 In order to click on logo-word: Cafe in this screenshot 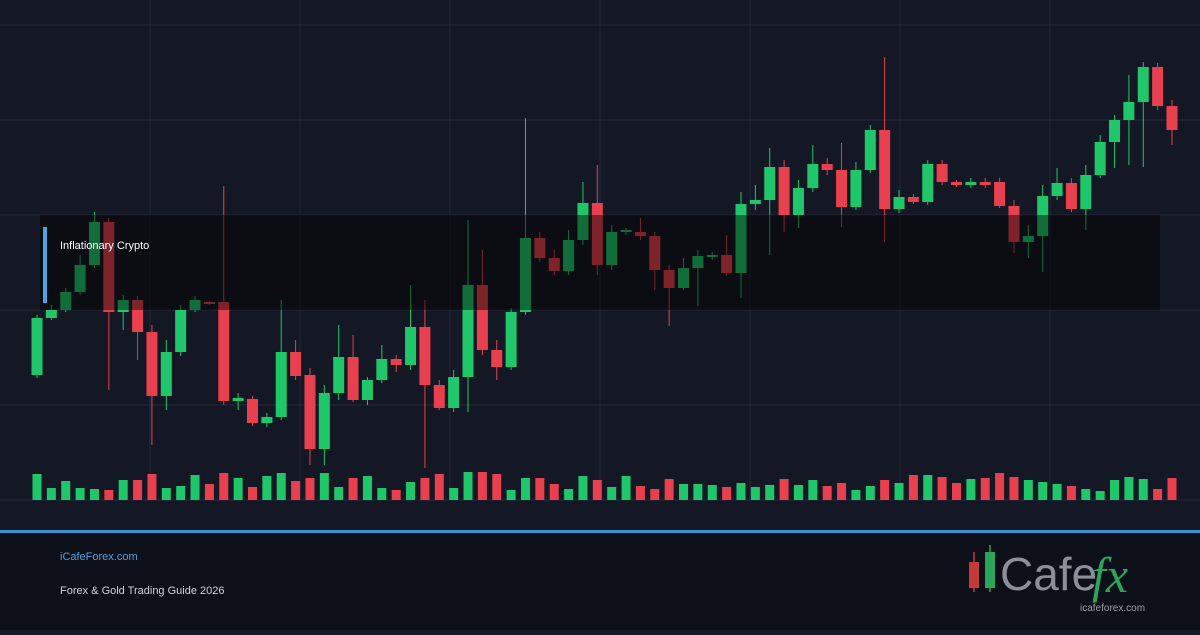, I will do `click(1048, 574)`.